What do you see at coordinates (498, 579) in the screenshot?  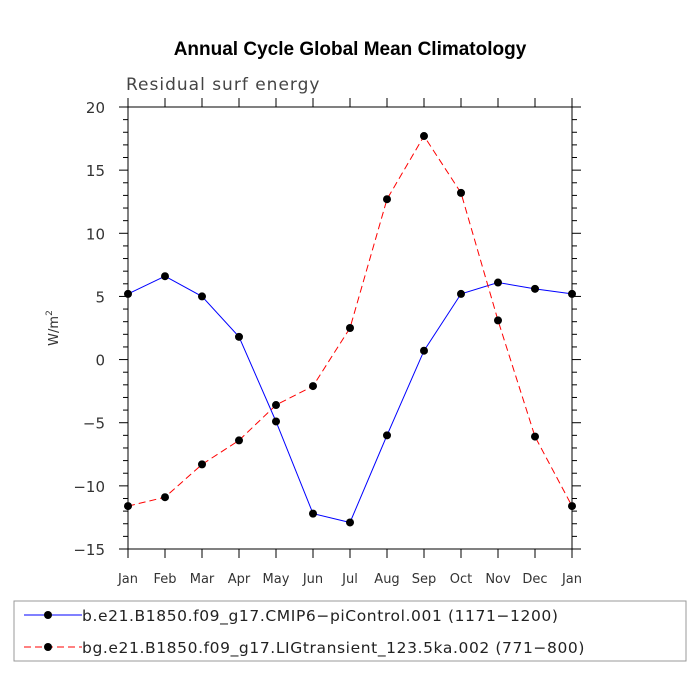 I see `x-tick-label: Nov` at bounding box center [498, 579].